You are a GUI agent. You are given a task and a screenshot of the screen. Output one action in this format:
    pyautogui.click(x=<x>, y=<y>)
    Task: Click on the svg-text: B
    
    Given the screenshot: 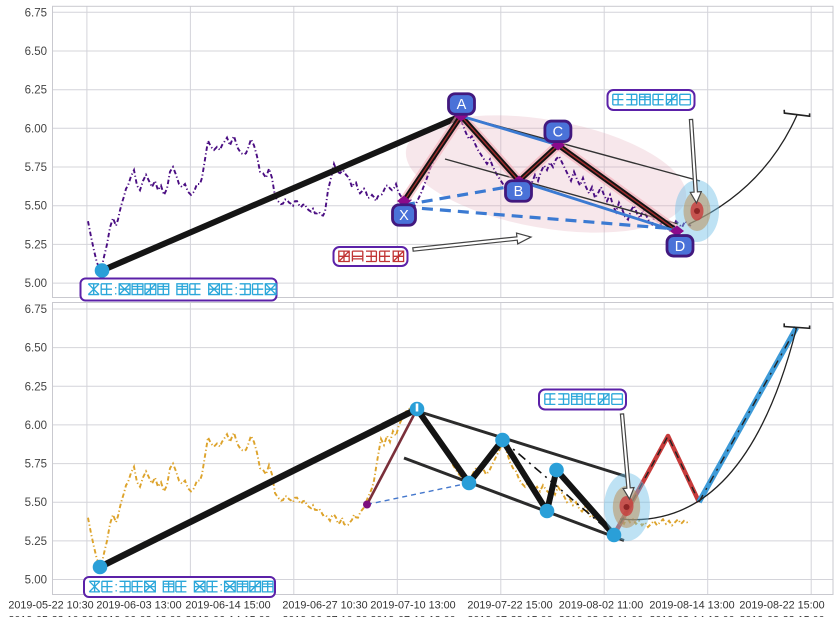 What is the action you would take?
    pyautogui.click(x=519, y=192)
    